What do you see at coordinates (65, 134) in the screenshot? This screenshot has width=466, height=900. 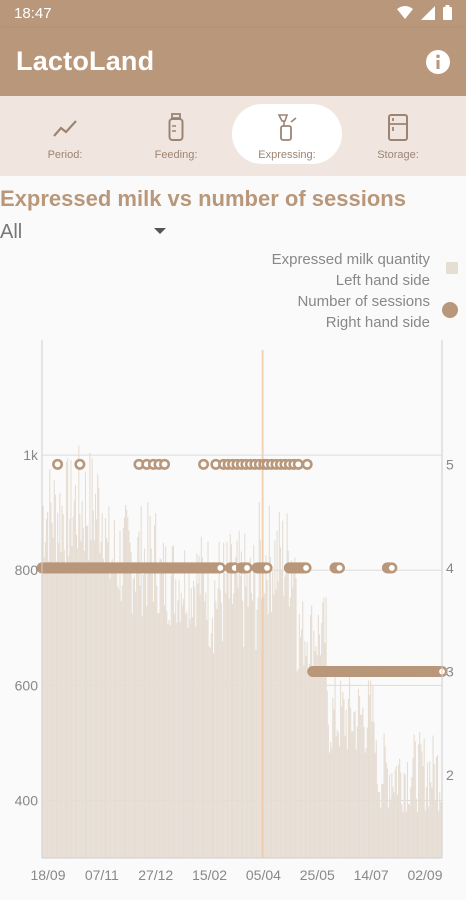 I see `tab-period: Period:` at bounding box center [65, 134].